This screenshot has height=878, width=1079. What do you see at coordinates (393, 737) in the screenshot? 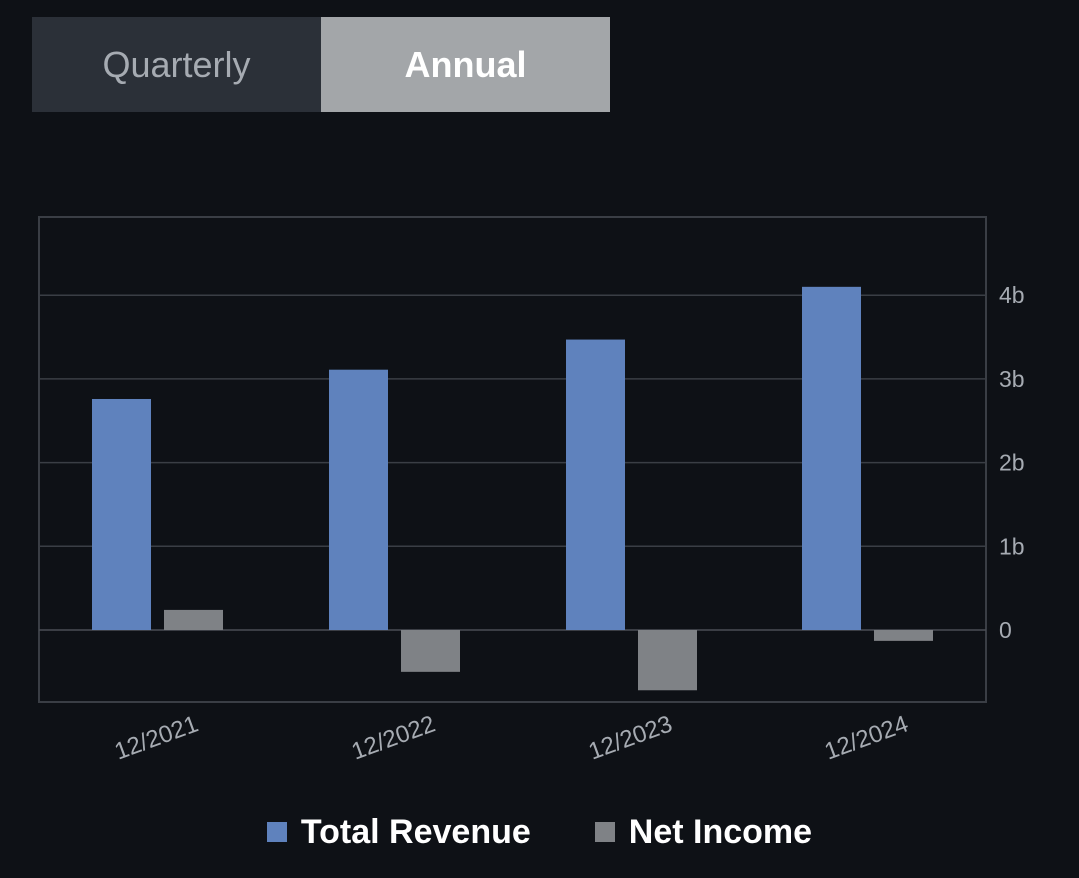
I see `x-tick-label: 12/2022` at bounding box center [393, 737].